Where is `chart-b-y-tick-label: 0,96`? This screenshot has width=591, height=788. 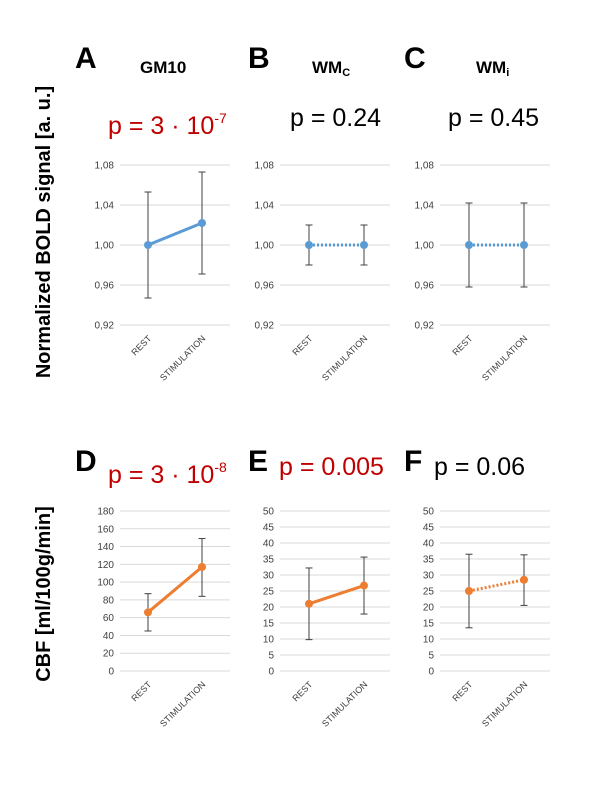 chart-b-y-tick-label: 0,96 is located at coordinates (265, 286).